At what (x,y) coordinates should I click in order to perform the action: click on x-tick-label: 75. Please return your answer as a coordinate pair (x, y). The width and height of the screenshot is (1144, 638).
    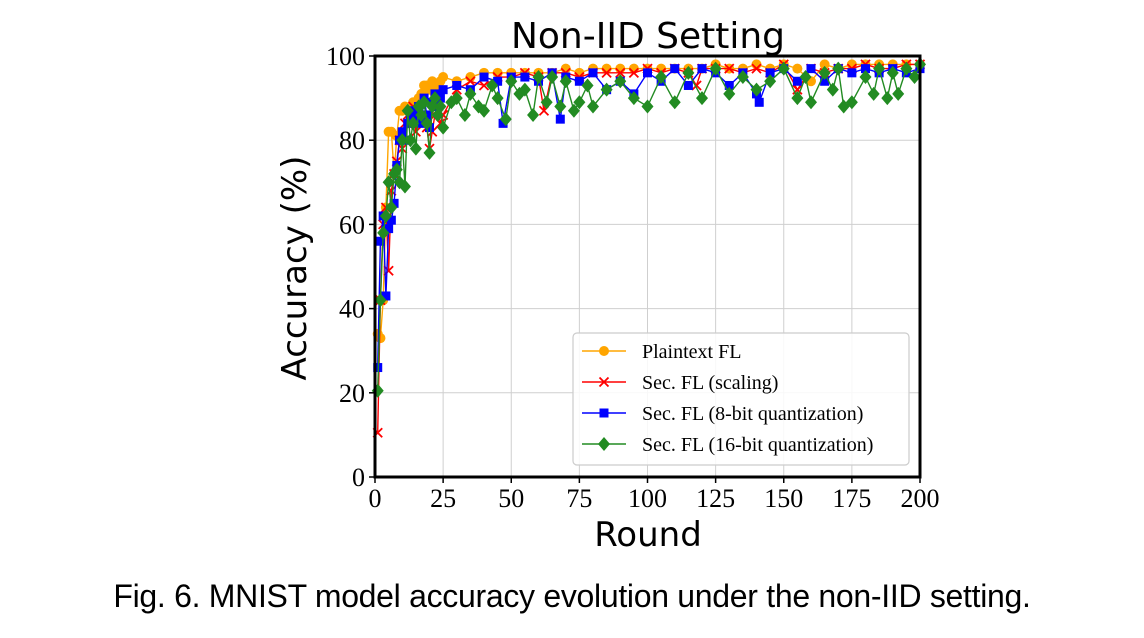
    Looking at the image, I should click on (579, 498).